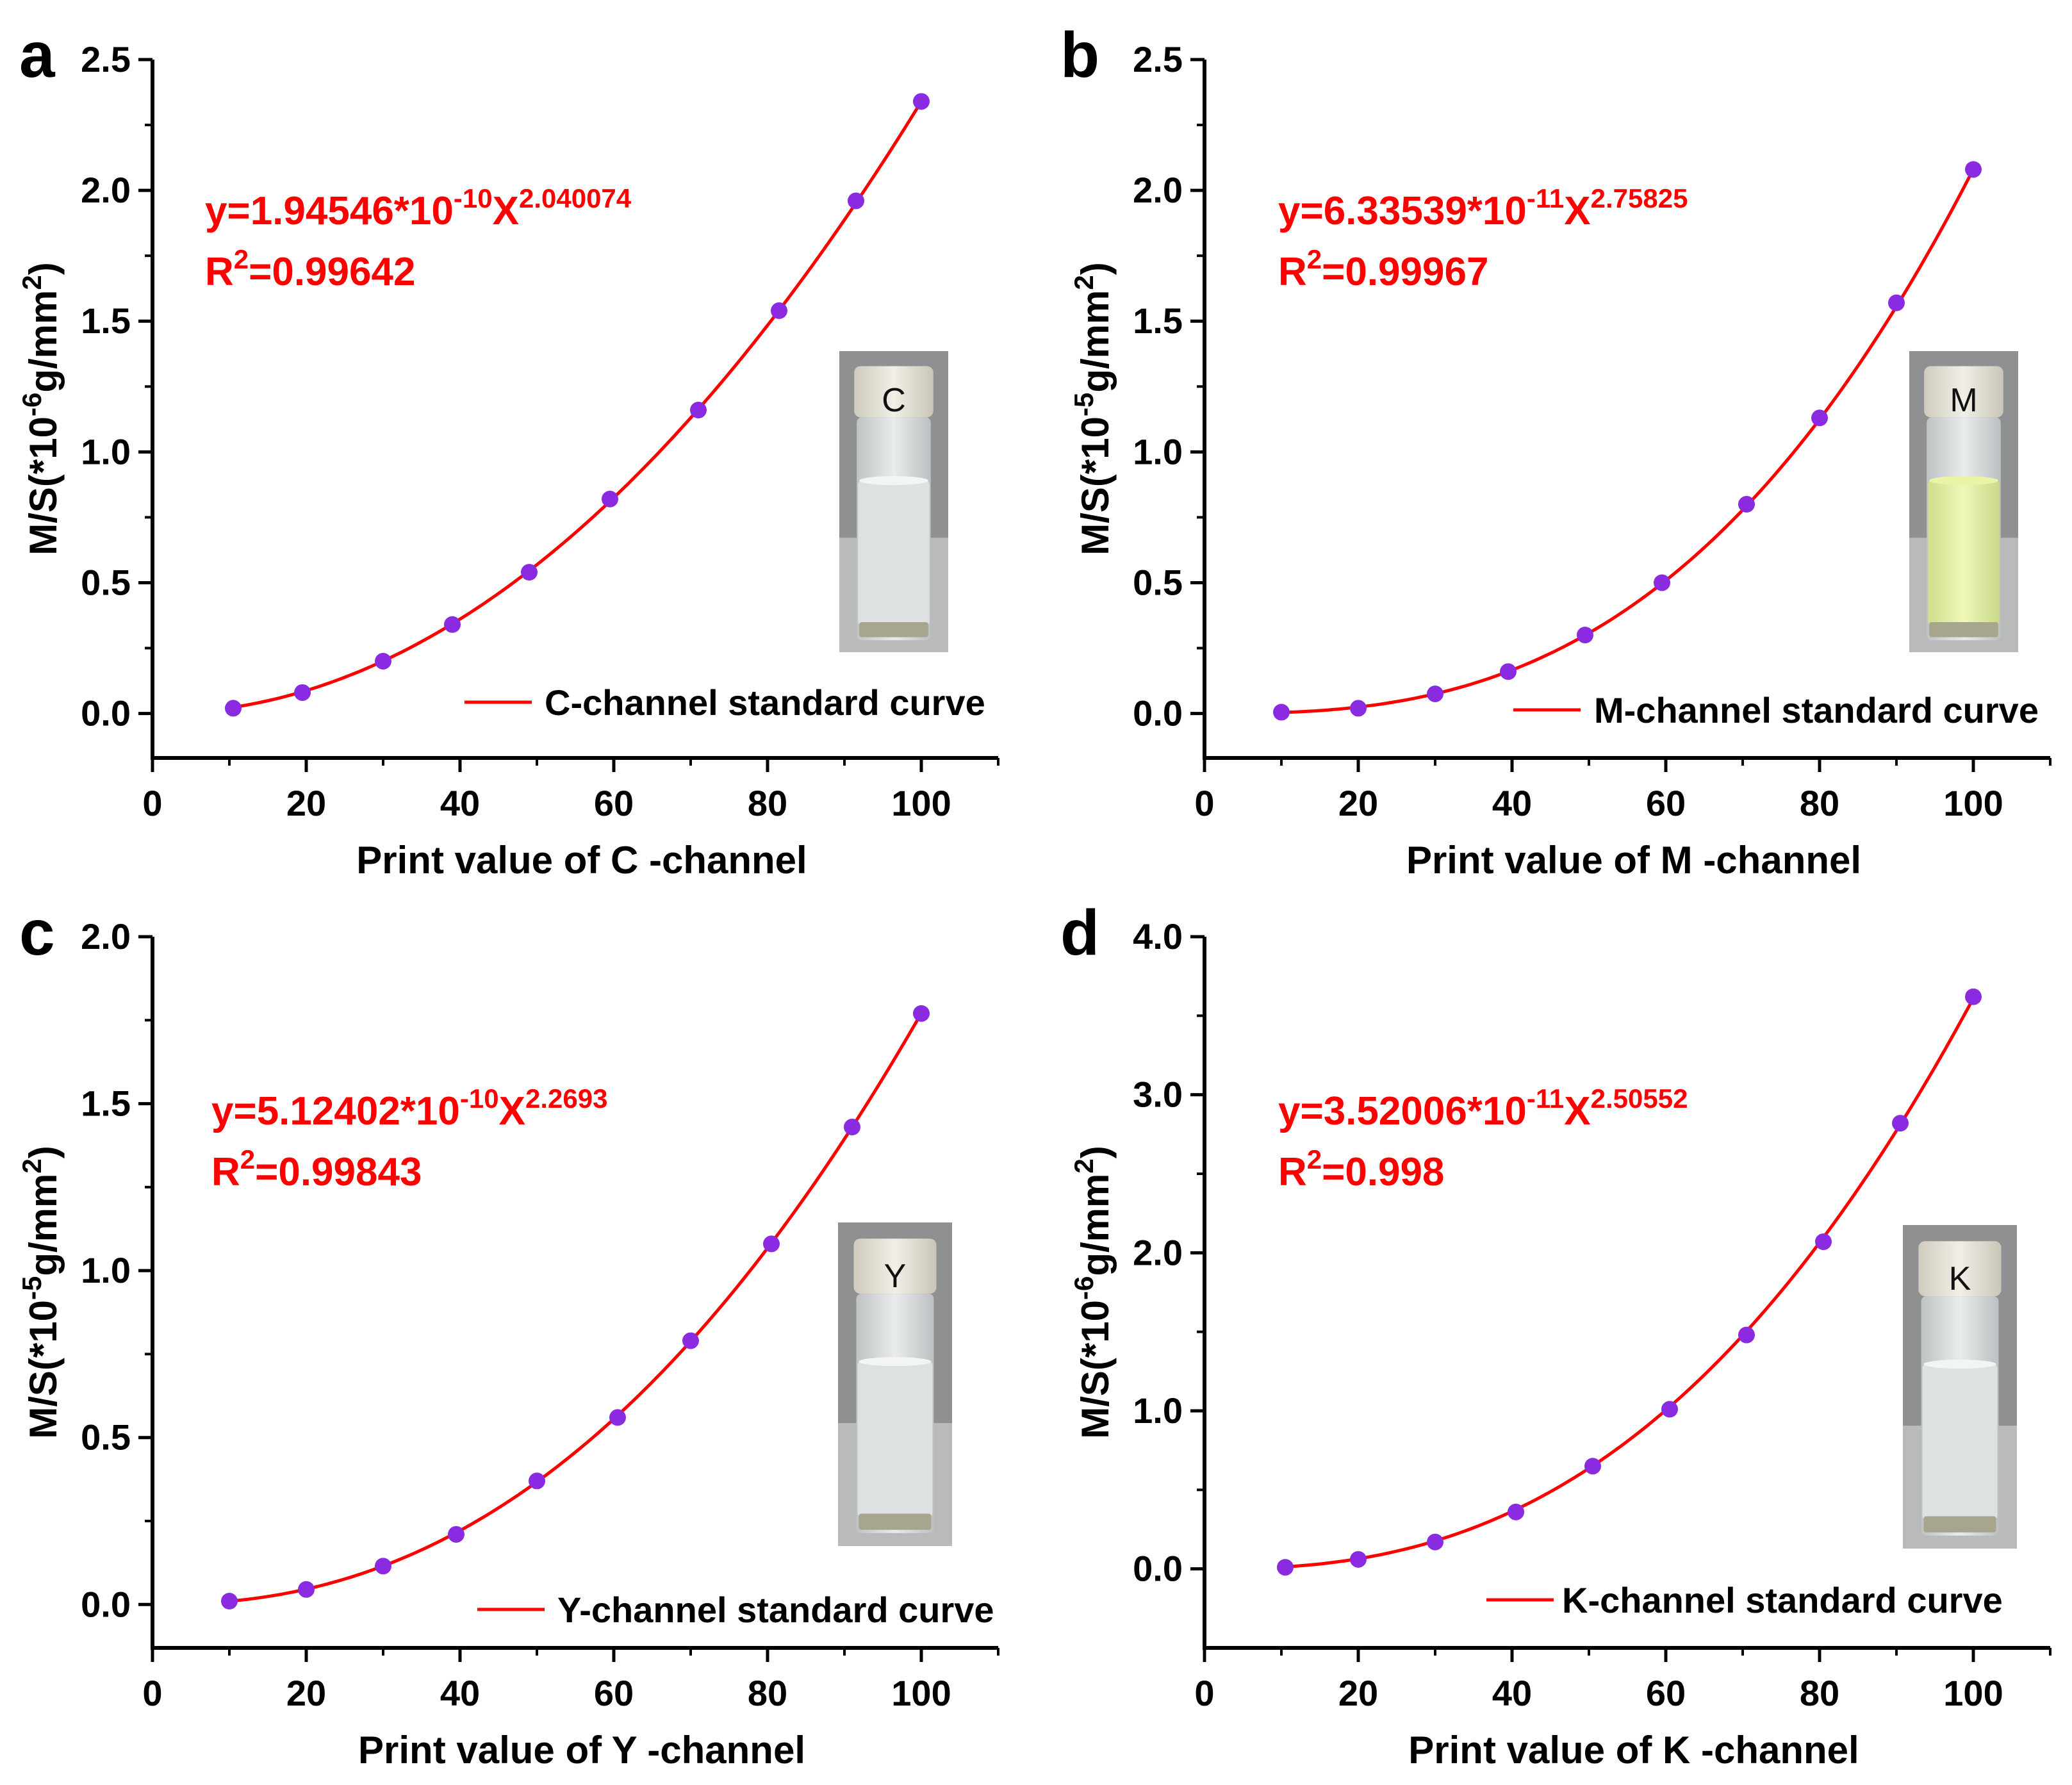 The image size is (2072, 1785). What do you see at coordinates (775, 1610) in the screenshot?
I see `legend-label: Y-channel standard curve` at bounding box center [775, 1610].